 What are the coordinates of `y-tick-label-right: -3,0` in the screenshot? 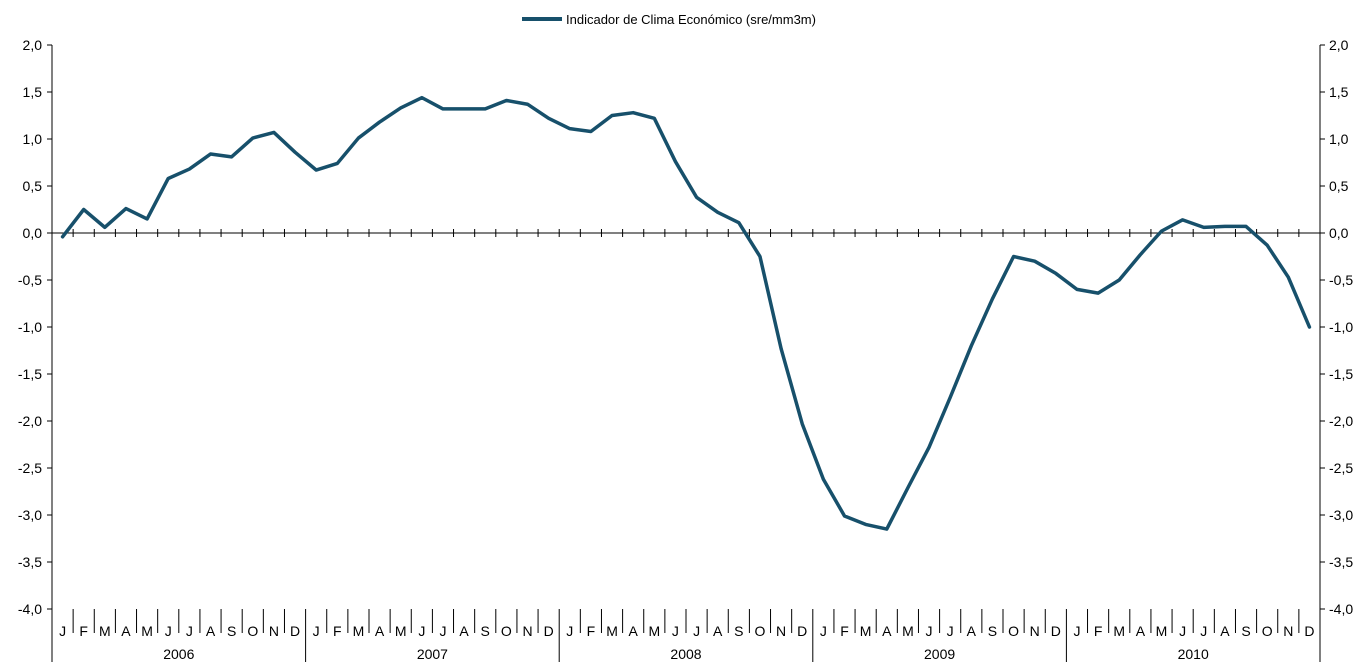 It's located at (1341, 515).